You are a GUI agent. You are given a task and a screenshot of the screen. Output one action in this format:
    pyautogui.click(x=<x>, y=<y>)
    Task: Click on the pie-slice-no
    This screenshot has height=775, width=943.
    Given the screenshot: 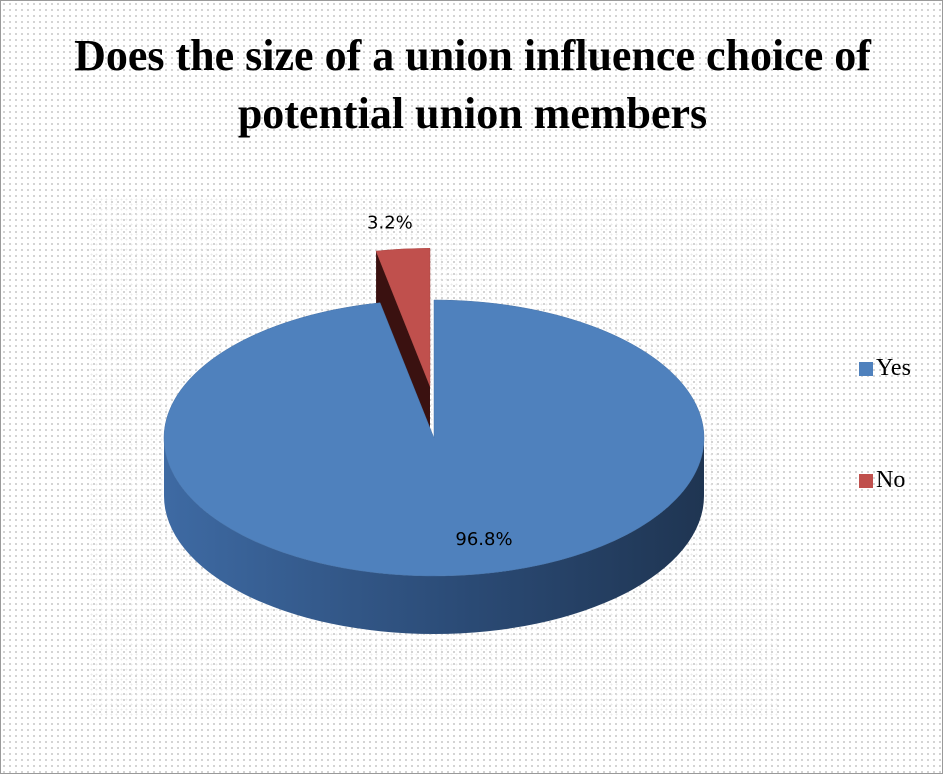 What is the action you would take?
    pyautogui.click(x=403, y=317)
    